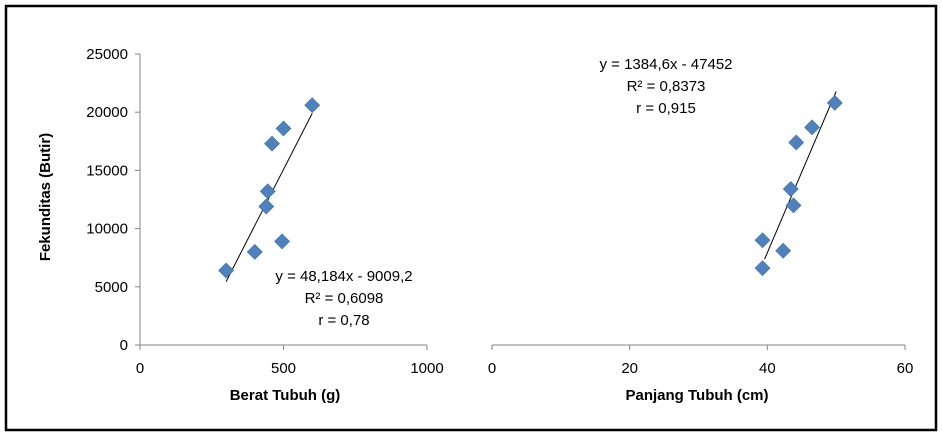  I want to click on trendline, so click(800, 175).